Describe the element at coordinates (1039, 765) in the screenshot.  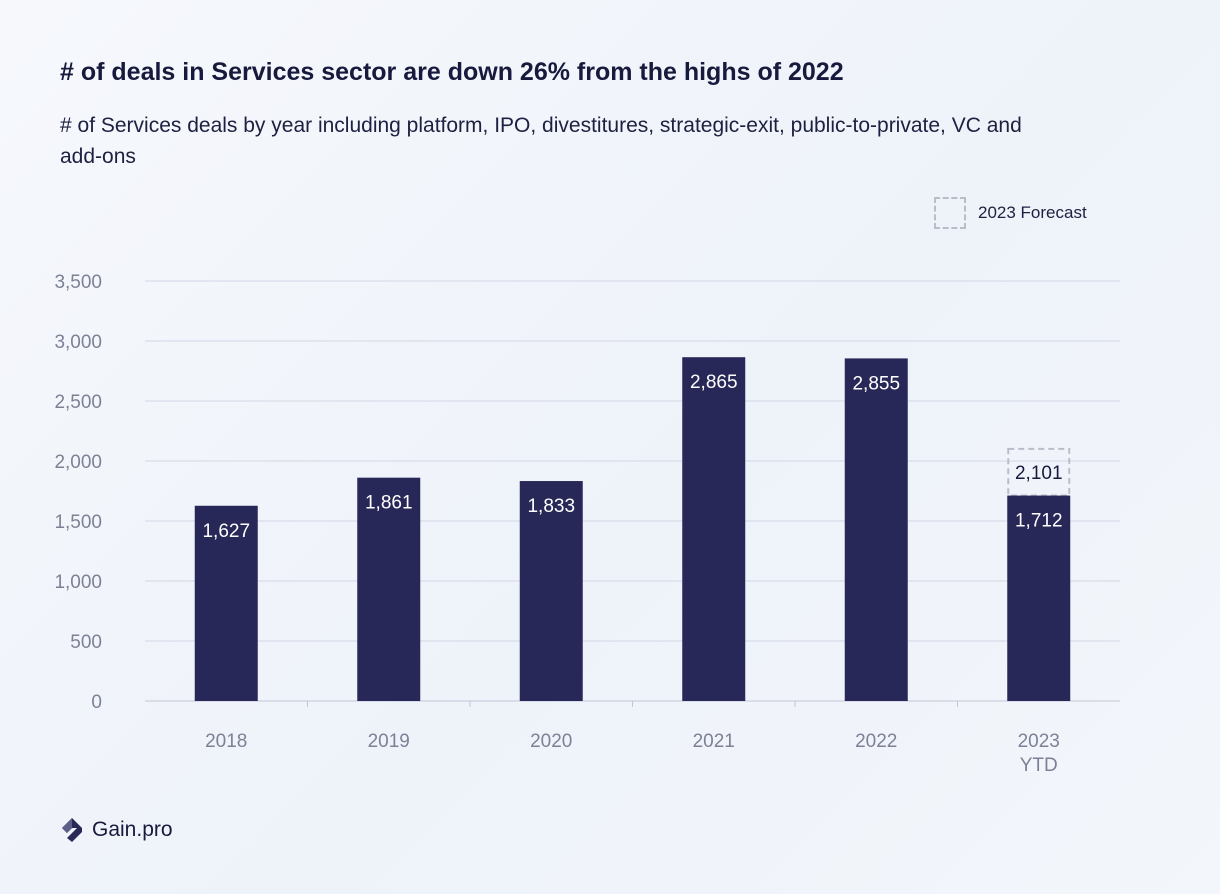
I see `x-tick-label: YTD` at that location.